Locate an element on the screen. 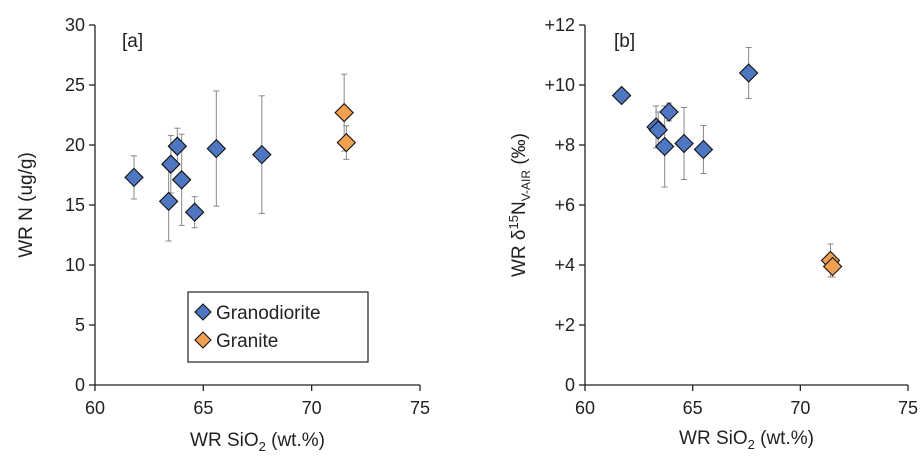 The image size is (921, 466). y-tick-label: 20 is located at coordinates (75, 145).